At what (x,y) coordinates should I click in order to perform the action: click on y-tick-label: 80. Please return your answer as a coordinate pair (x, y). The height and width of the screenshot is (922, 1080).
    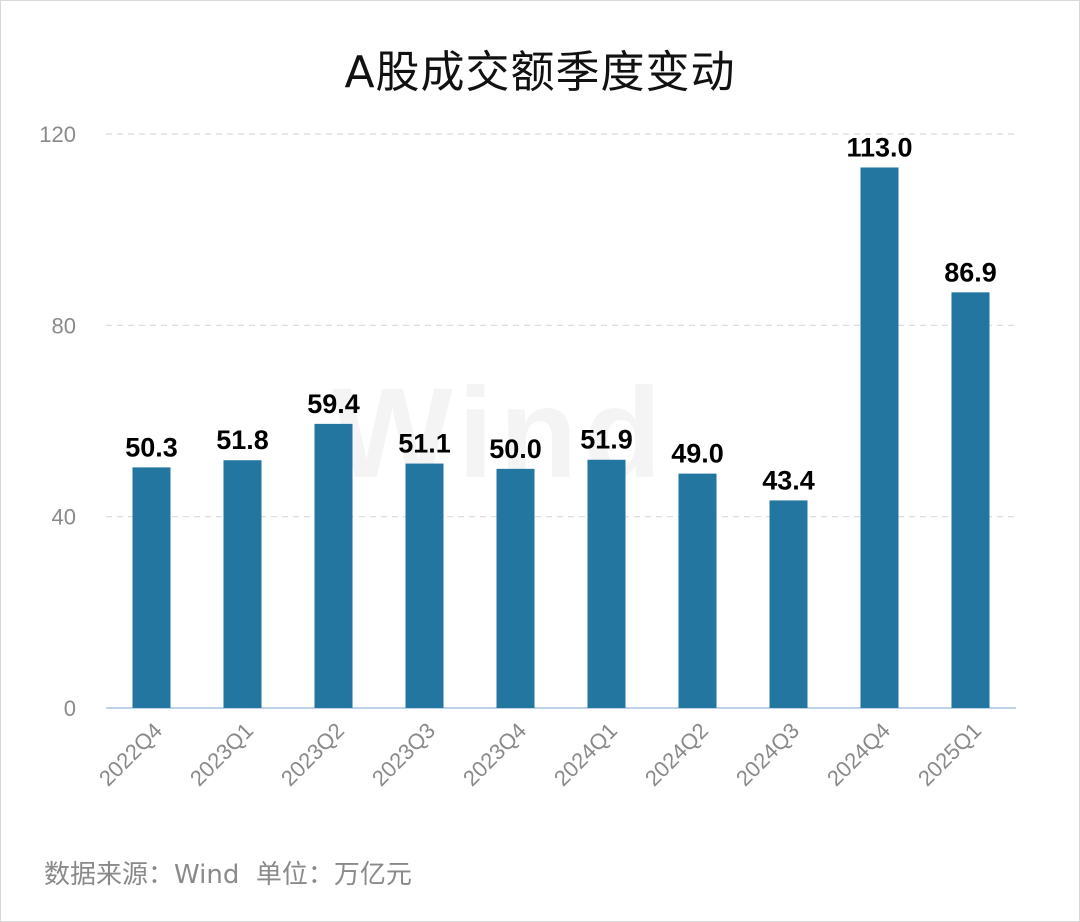
    Looking at the image, I should click on (64, 325).